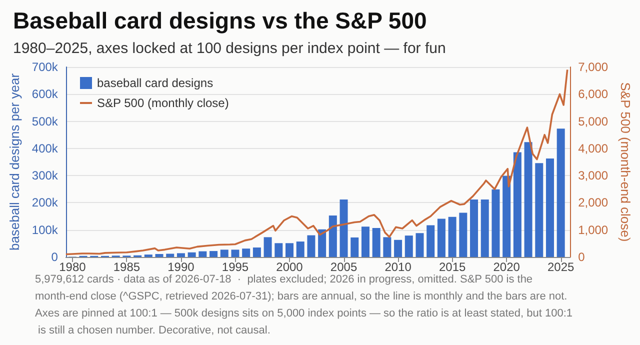 The width and height of the screenshot is (640, 345). I want to click on y-tick-label: 700k, so click(45, 67).